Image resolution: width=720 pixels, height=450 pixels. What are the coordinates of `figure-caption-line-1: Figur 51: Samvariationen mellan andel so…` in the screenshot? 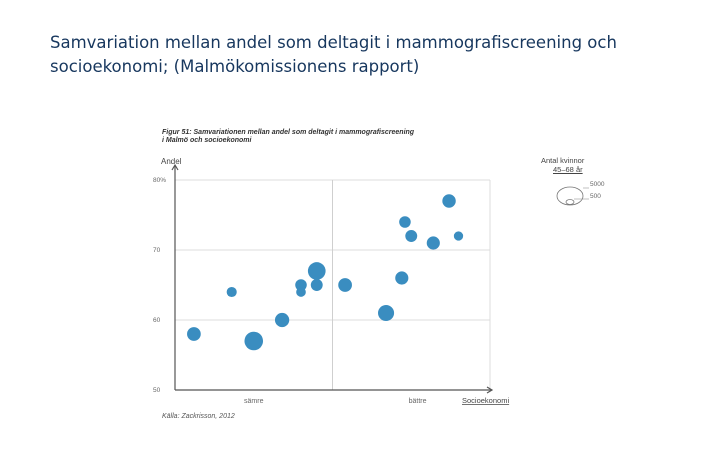 It's located at (288, 132).